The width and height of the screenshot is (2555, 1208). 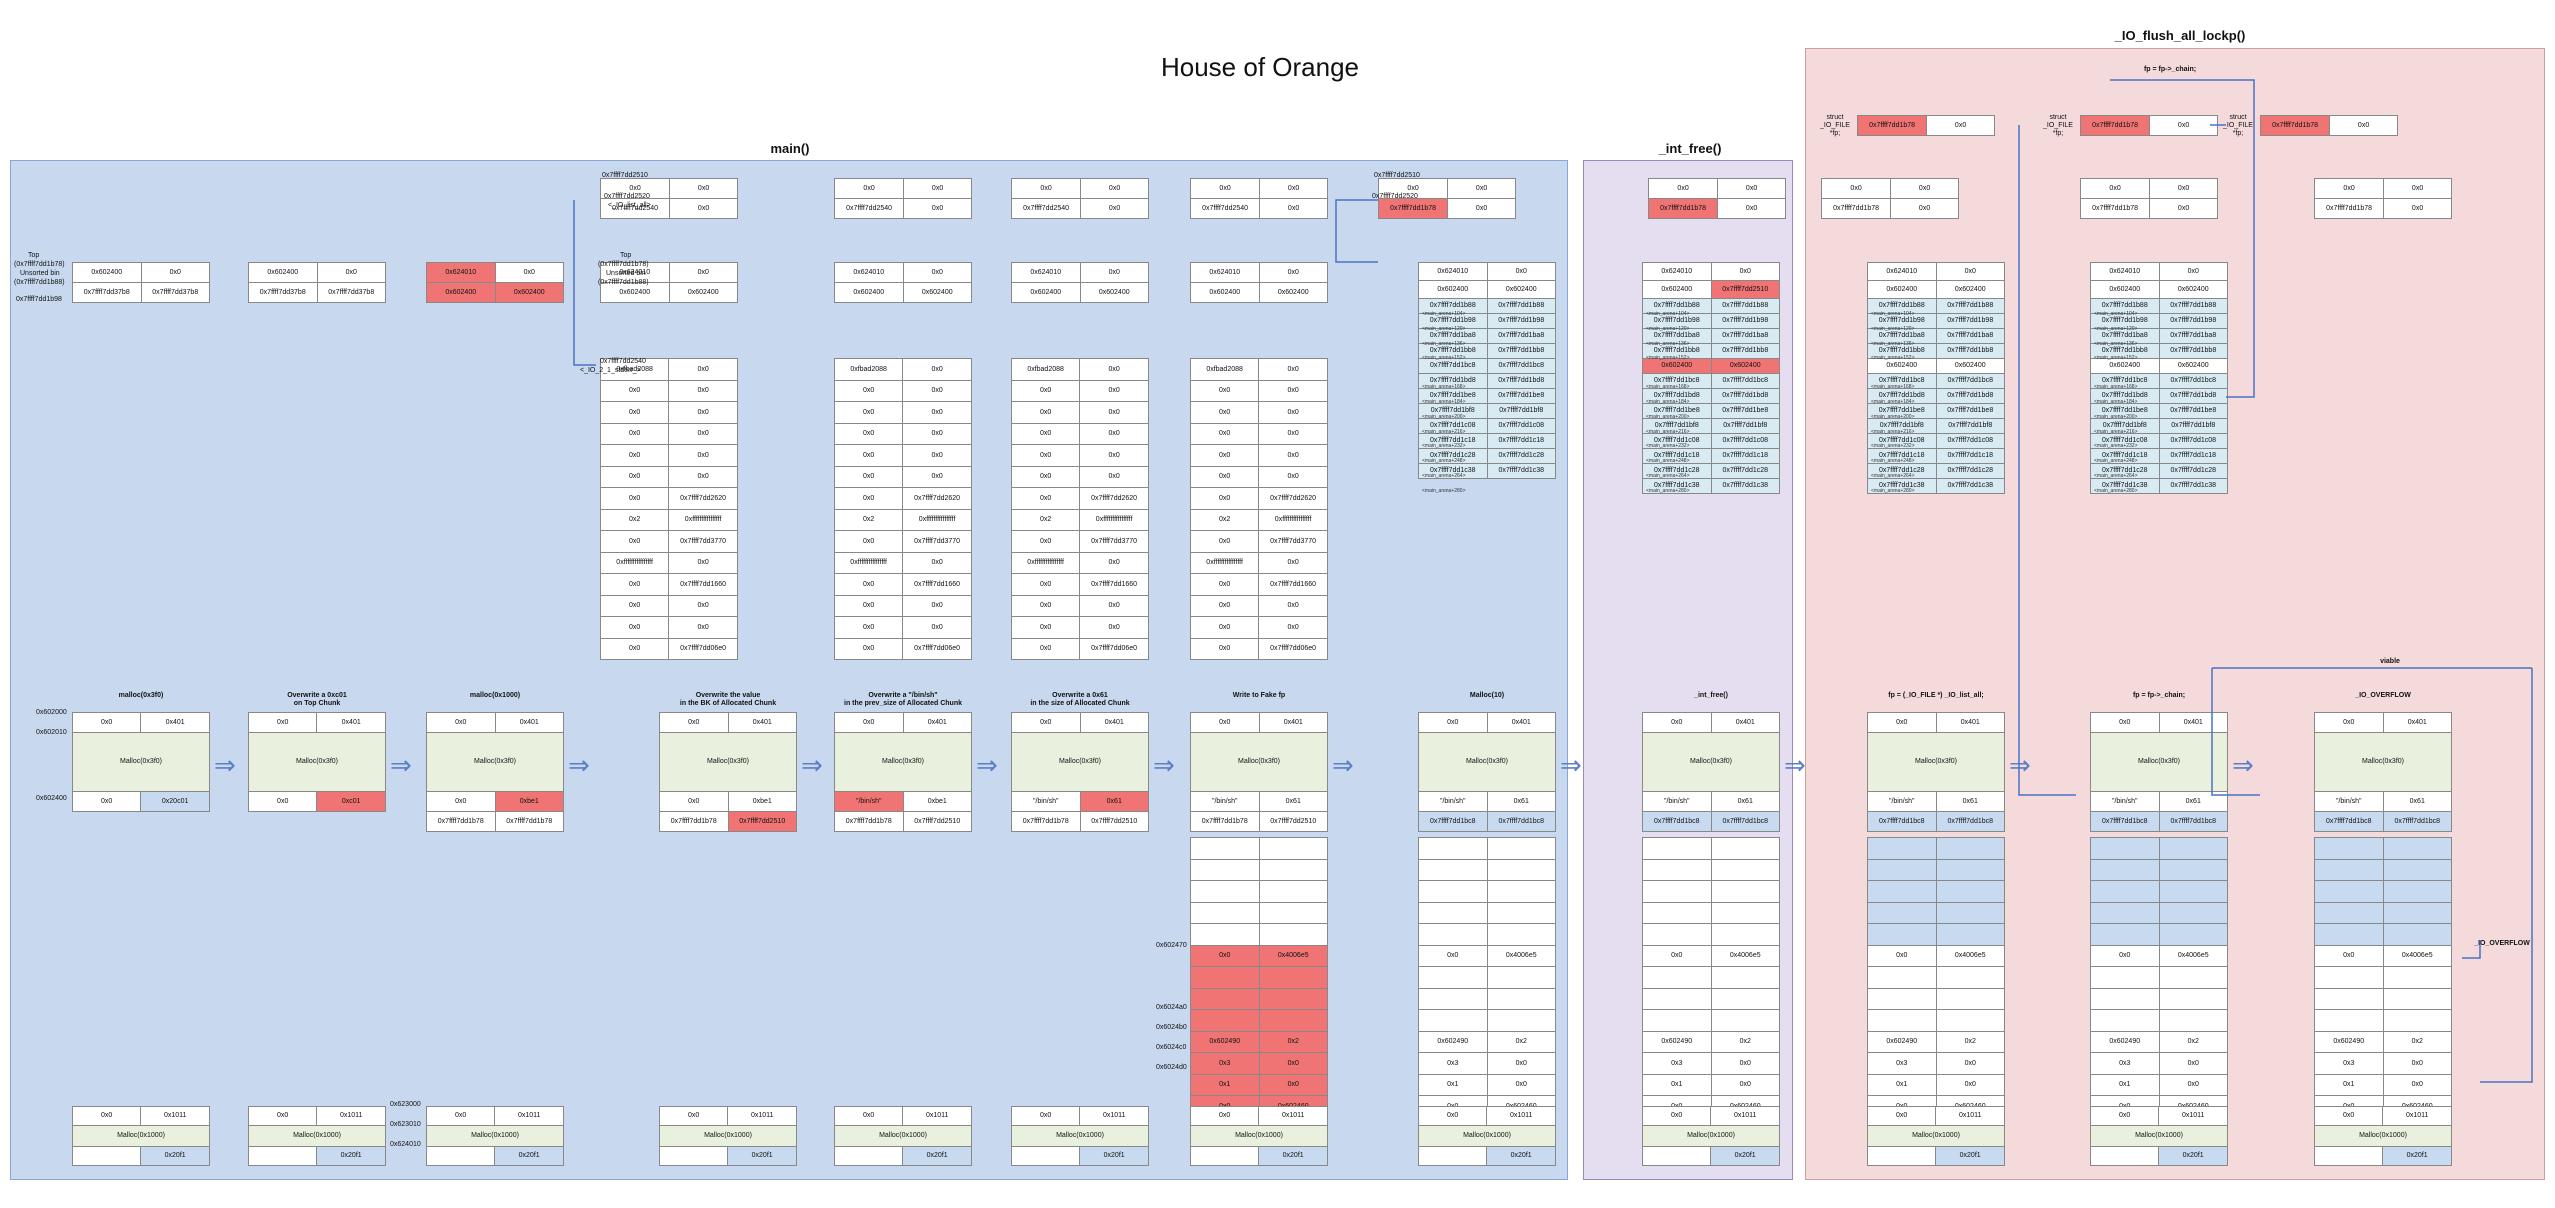 I want to click on viable-label: viable, so click(x=2390, y=661).